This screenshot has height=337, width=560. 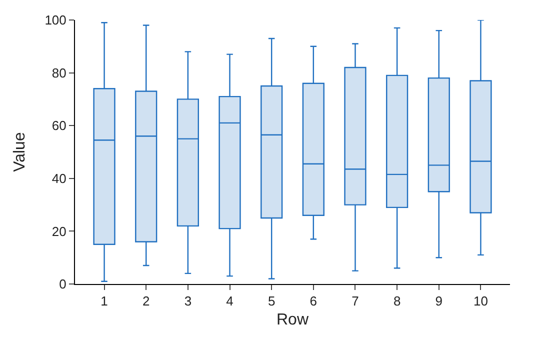 I want to click on y-tick-label: 0, so click(x=62, y=284).